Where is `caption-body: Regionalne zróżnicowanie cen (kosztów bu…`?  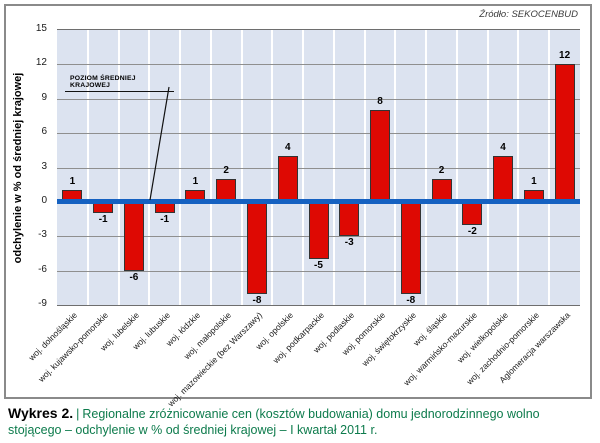 caption-body: Regionalne zróżnicowanie cen (kosztów bu… is located at coordinates (274, 422).